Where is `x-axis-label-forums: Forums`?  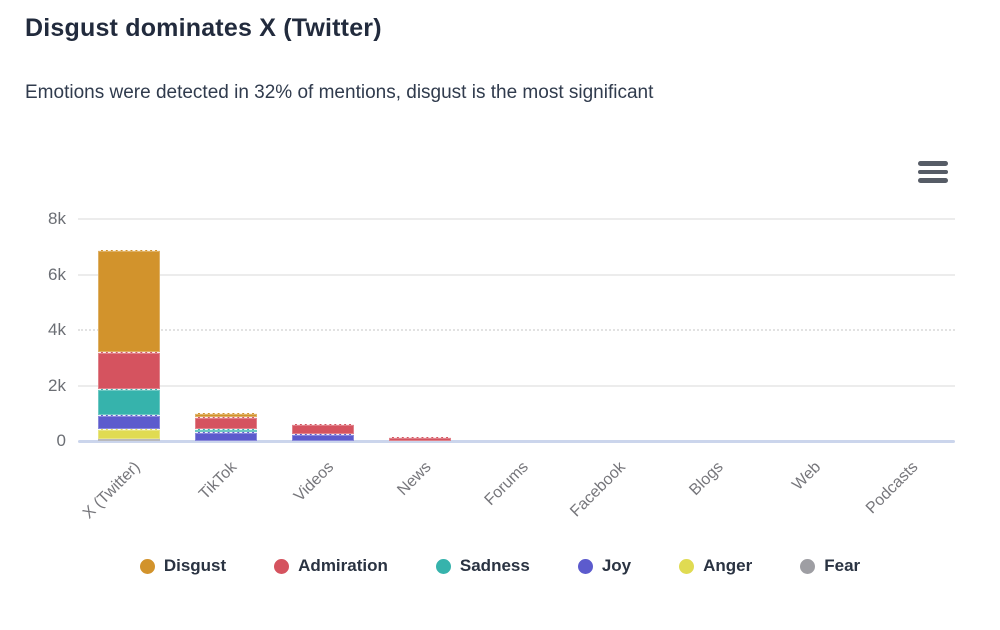
x-axis-label-forums: Forums is located at coordinates (507, 484).